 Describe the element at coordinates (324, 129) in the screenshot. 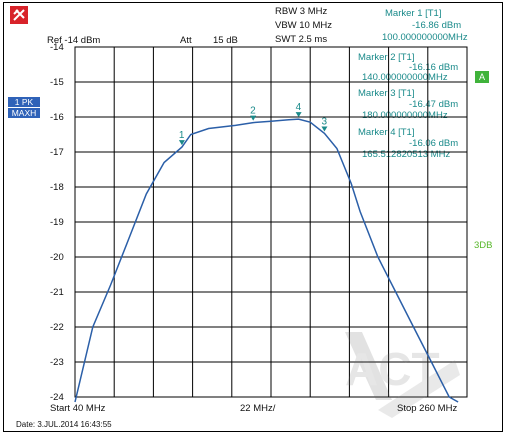

I see `marker-3-symbol` at that location.